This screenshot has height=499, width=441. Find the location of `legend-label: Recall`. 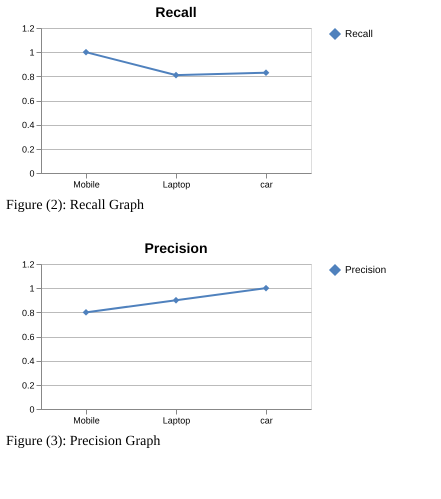

legend-label: Recall is located at coordinates (359, 34).